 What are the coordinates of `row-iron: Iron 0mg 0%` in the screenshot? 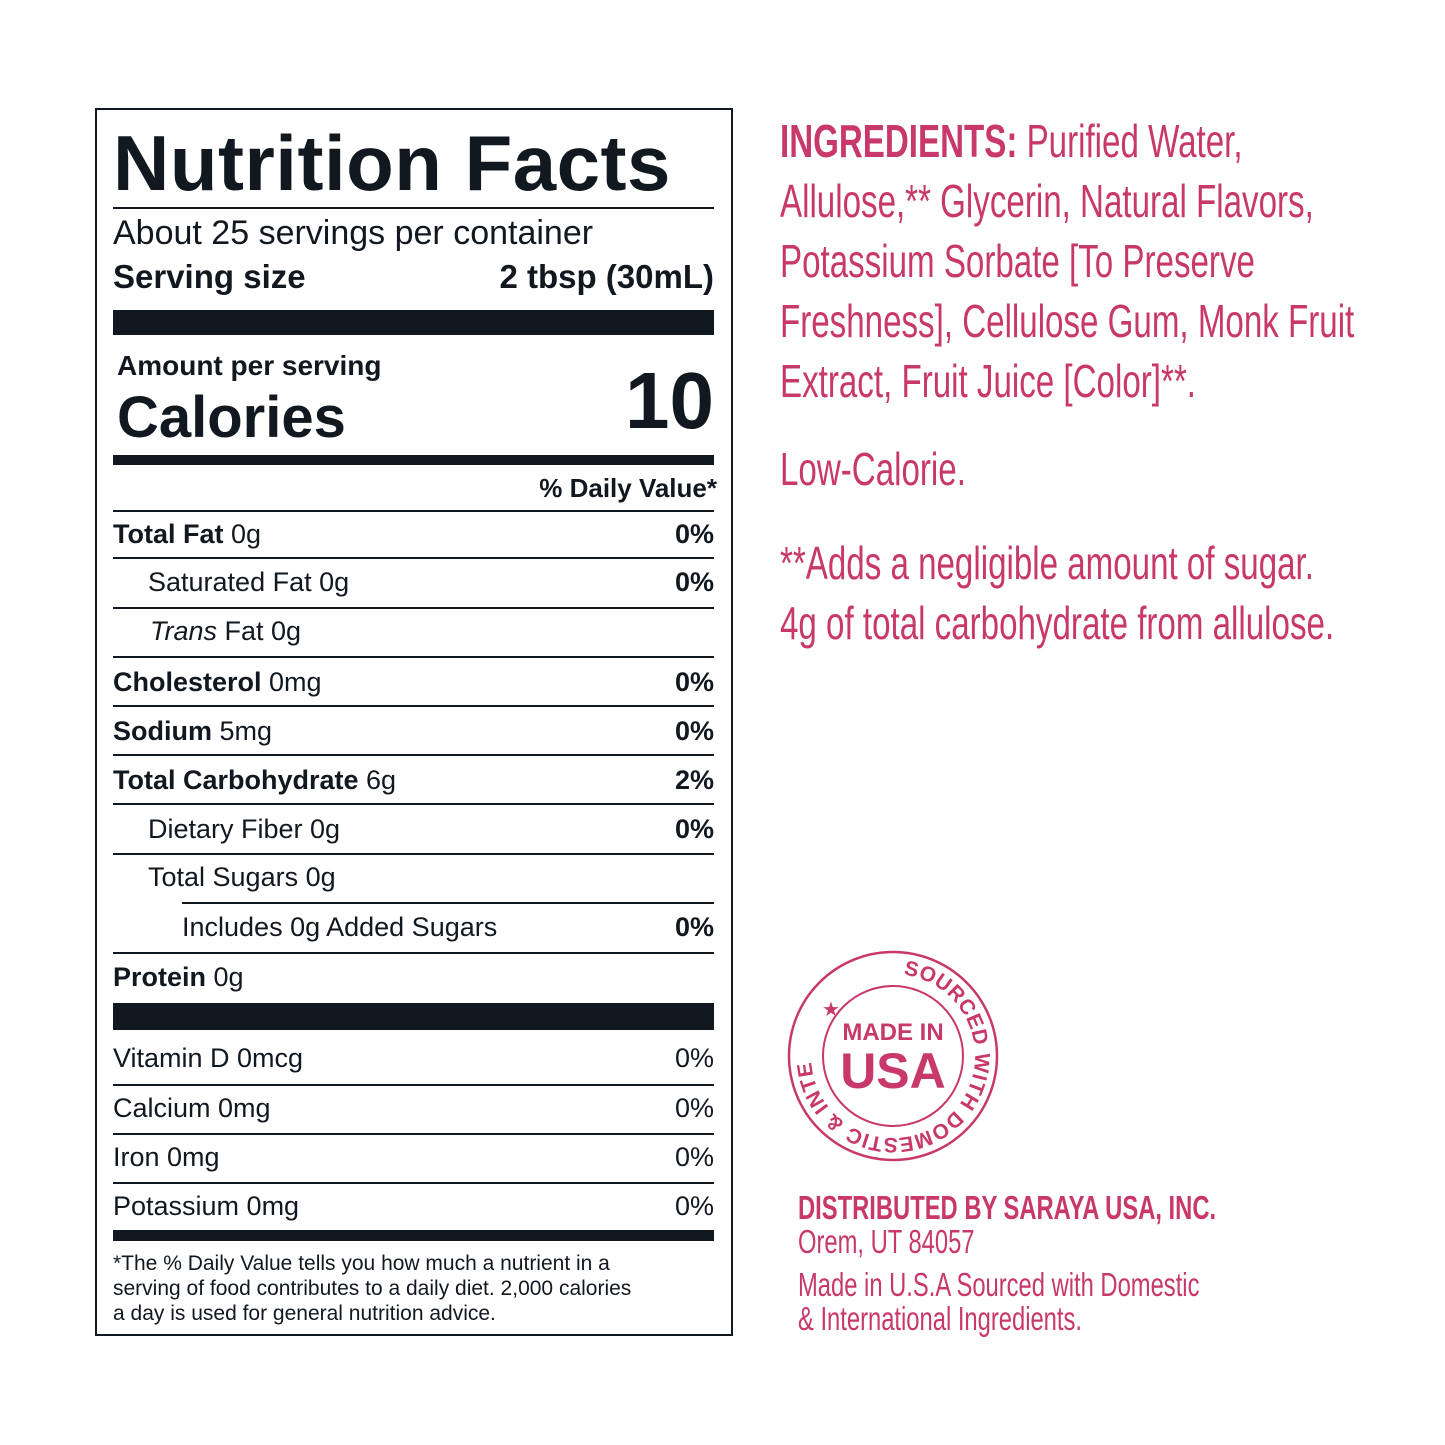 It's located at (413, 1157).